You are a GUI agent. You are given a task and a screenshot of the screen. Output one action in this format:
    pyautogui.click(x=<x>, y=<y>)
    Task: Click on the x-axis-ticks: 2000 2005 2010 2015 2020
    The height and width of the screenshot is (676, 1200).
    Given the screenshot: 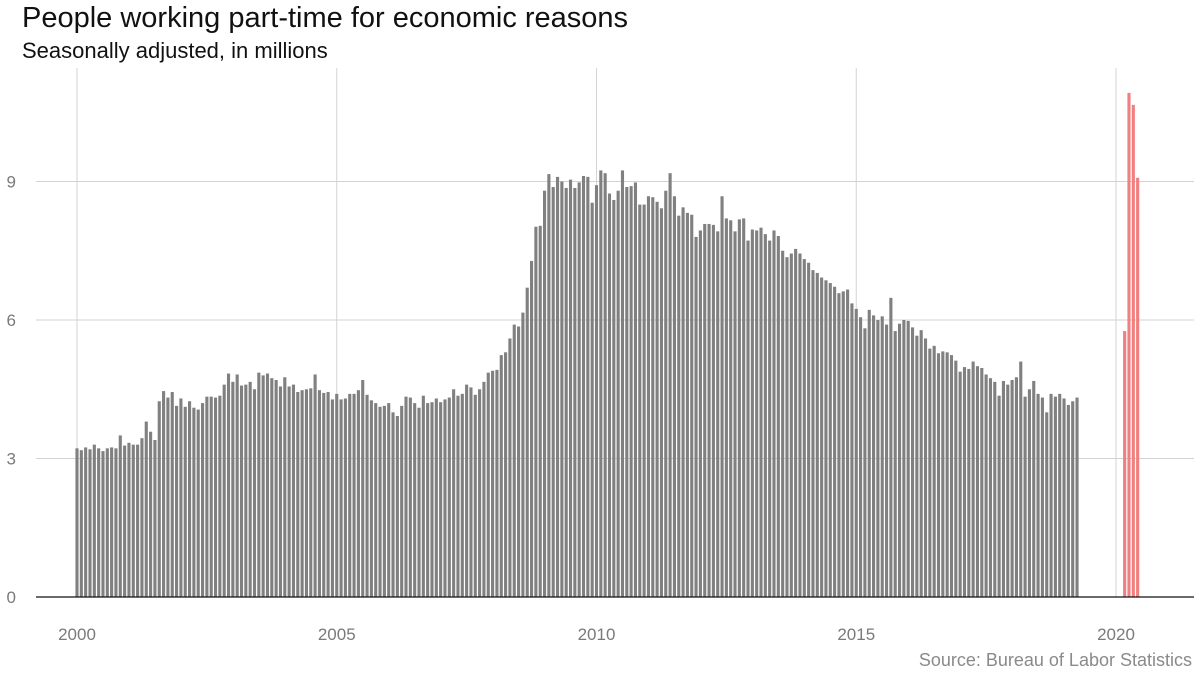 What is the action you would take?
    pyautogui.click(x=596, y=634)
    